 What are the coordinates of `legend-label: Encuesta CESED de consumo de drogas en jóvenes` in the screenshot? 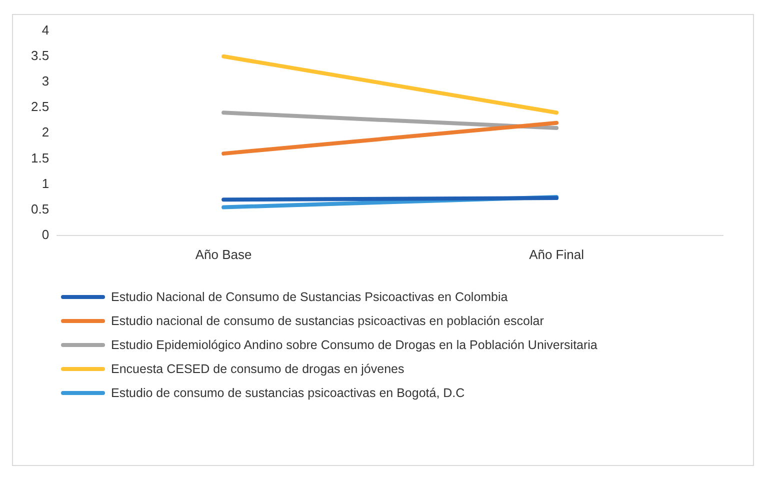 It's located at (257, 369).